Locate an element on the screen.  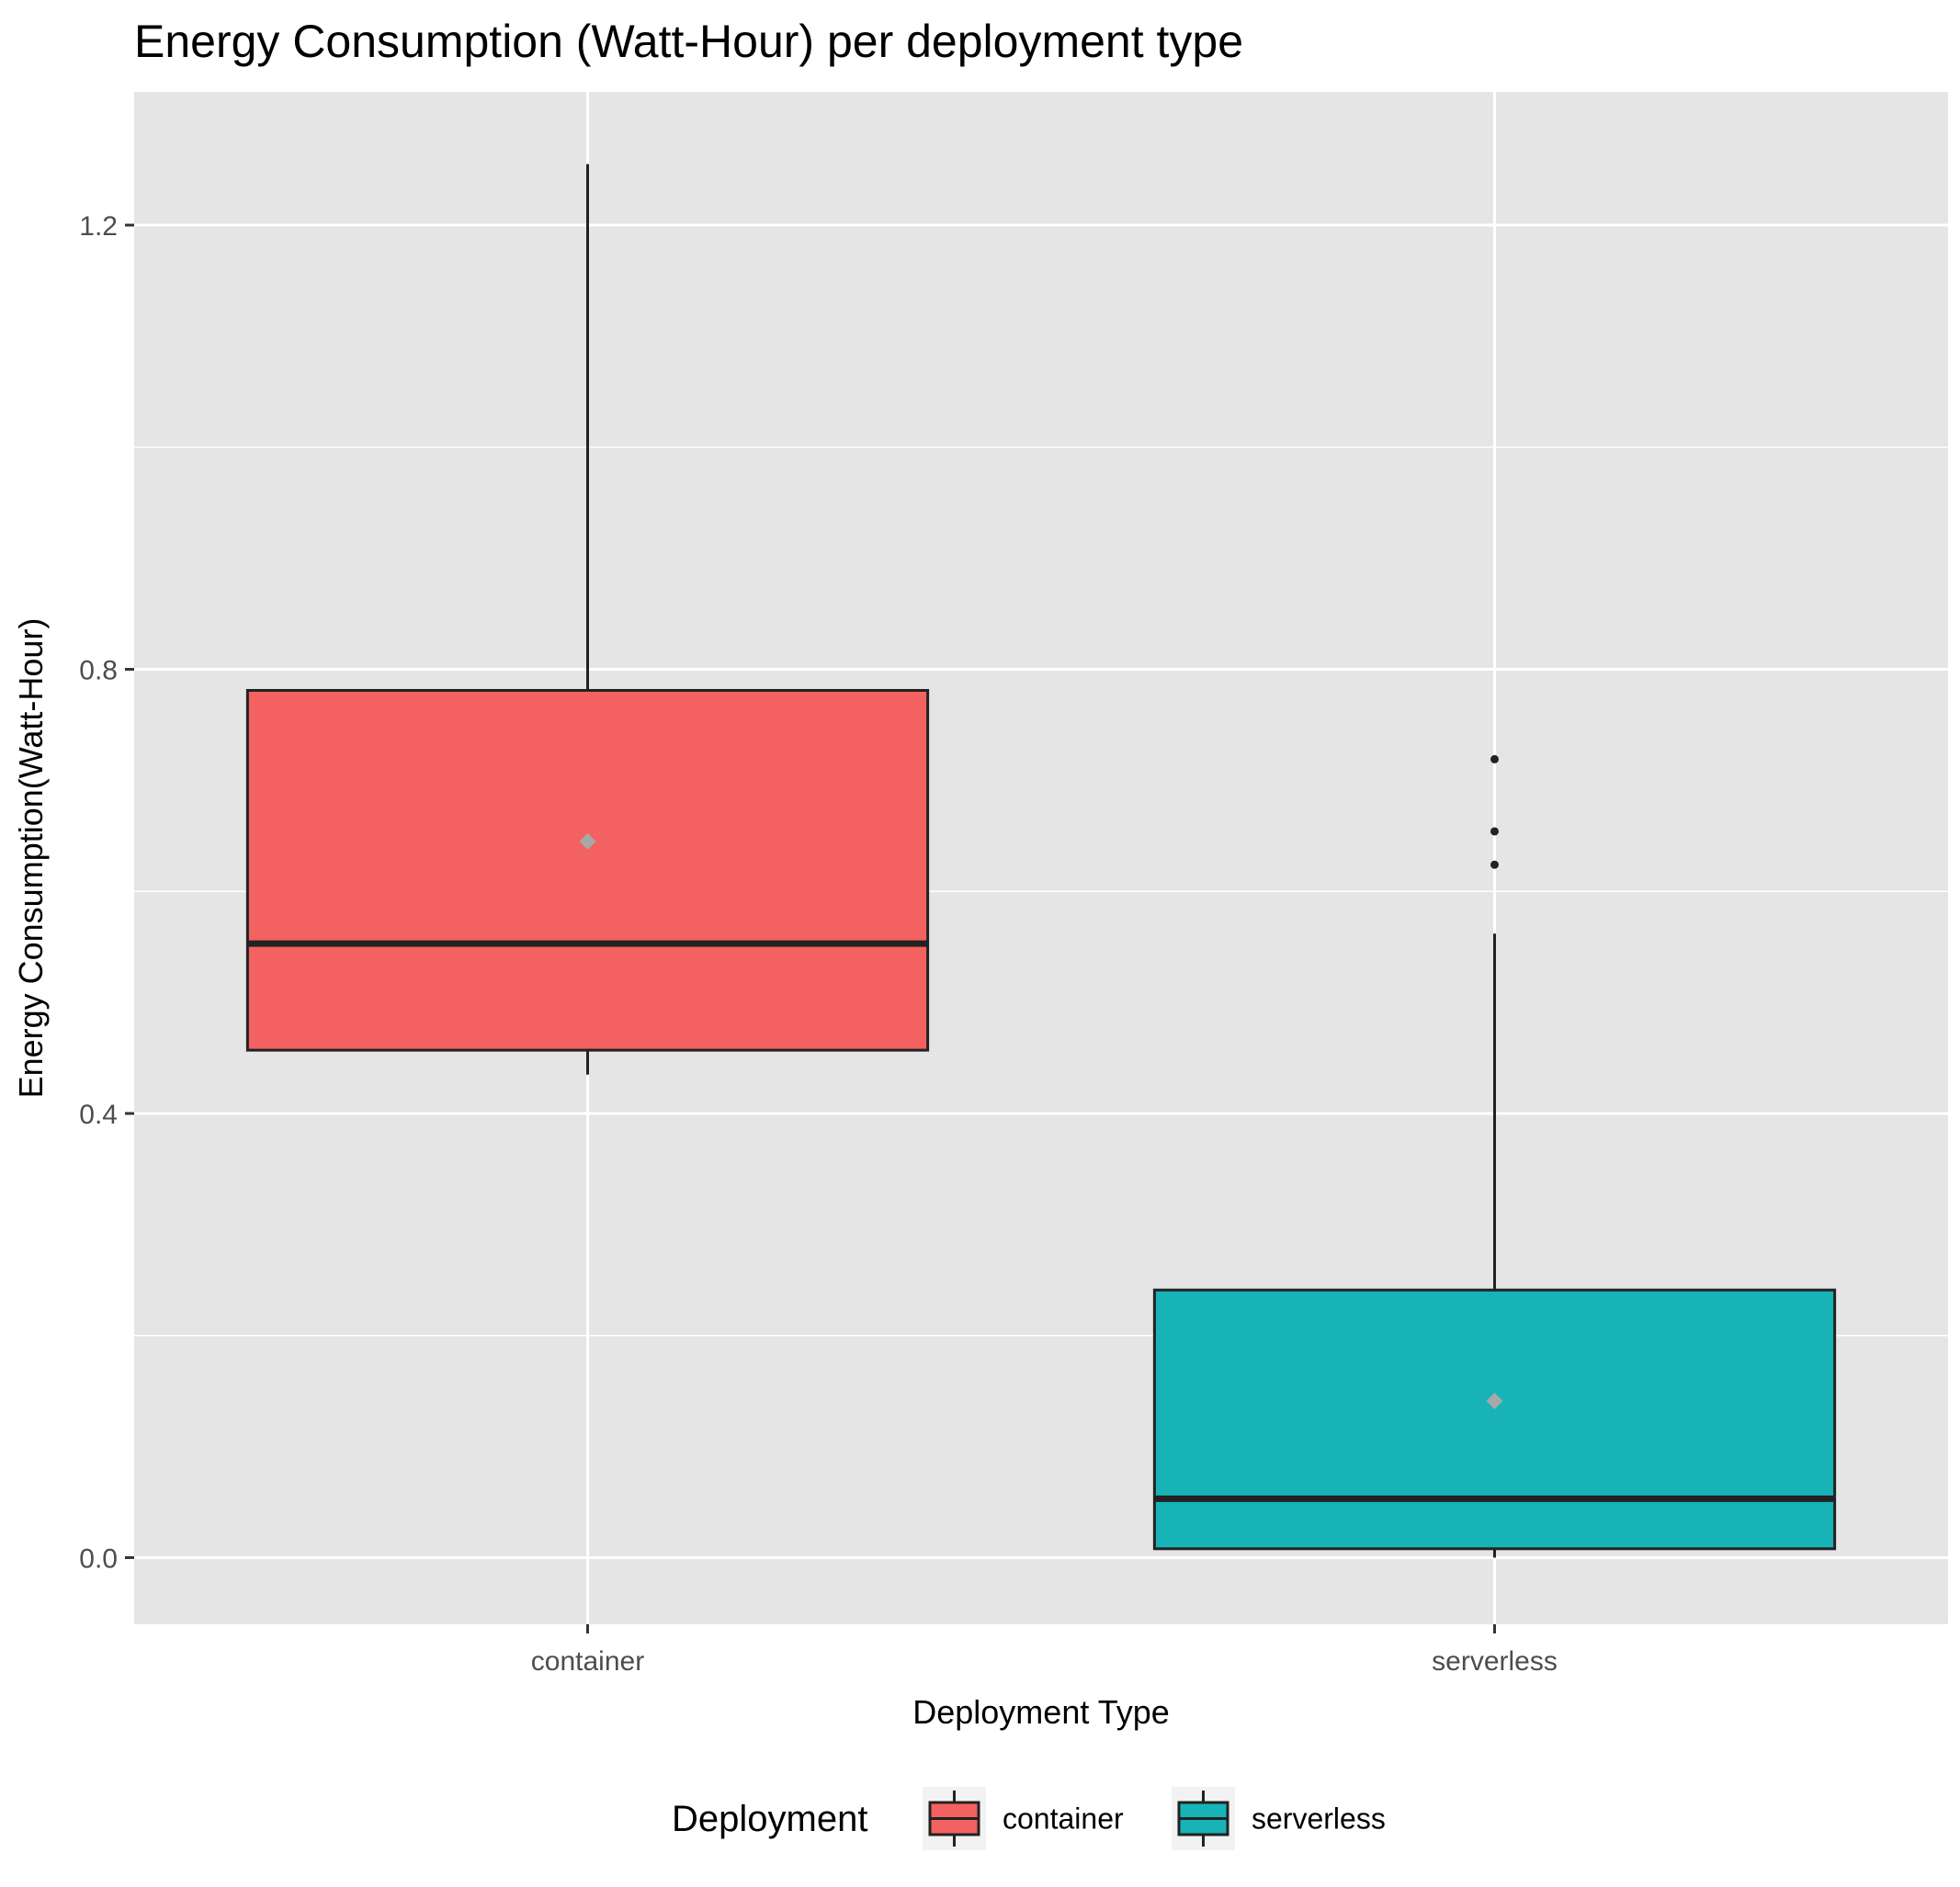
legend-label: serverless is located at coordinates (1319, 1819).